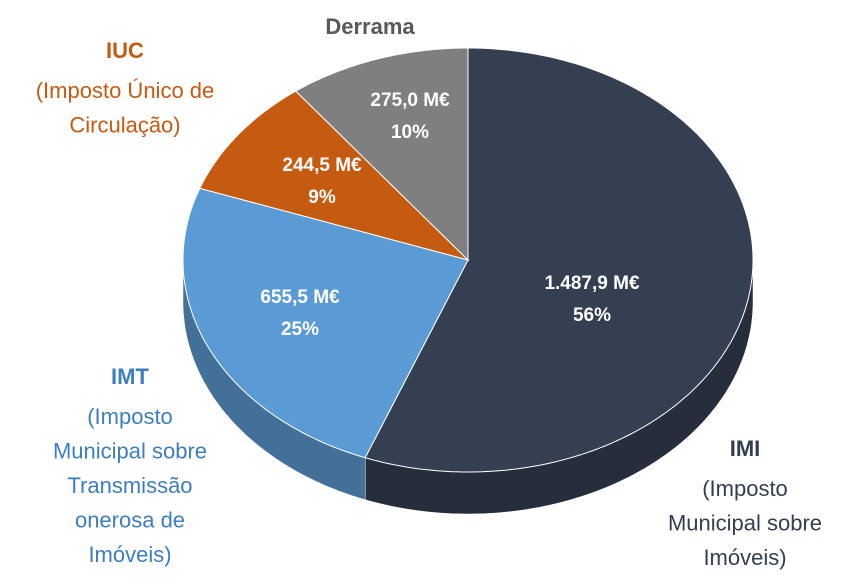  I want to click on data-label: 275,0 M€, so click(410, 100).